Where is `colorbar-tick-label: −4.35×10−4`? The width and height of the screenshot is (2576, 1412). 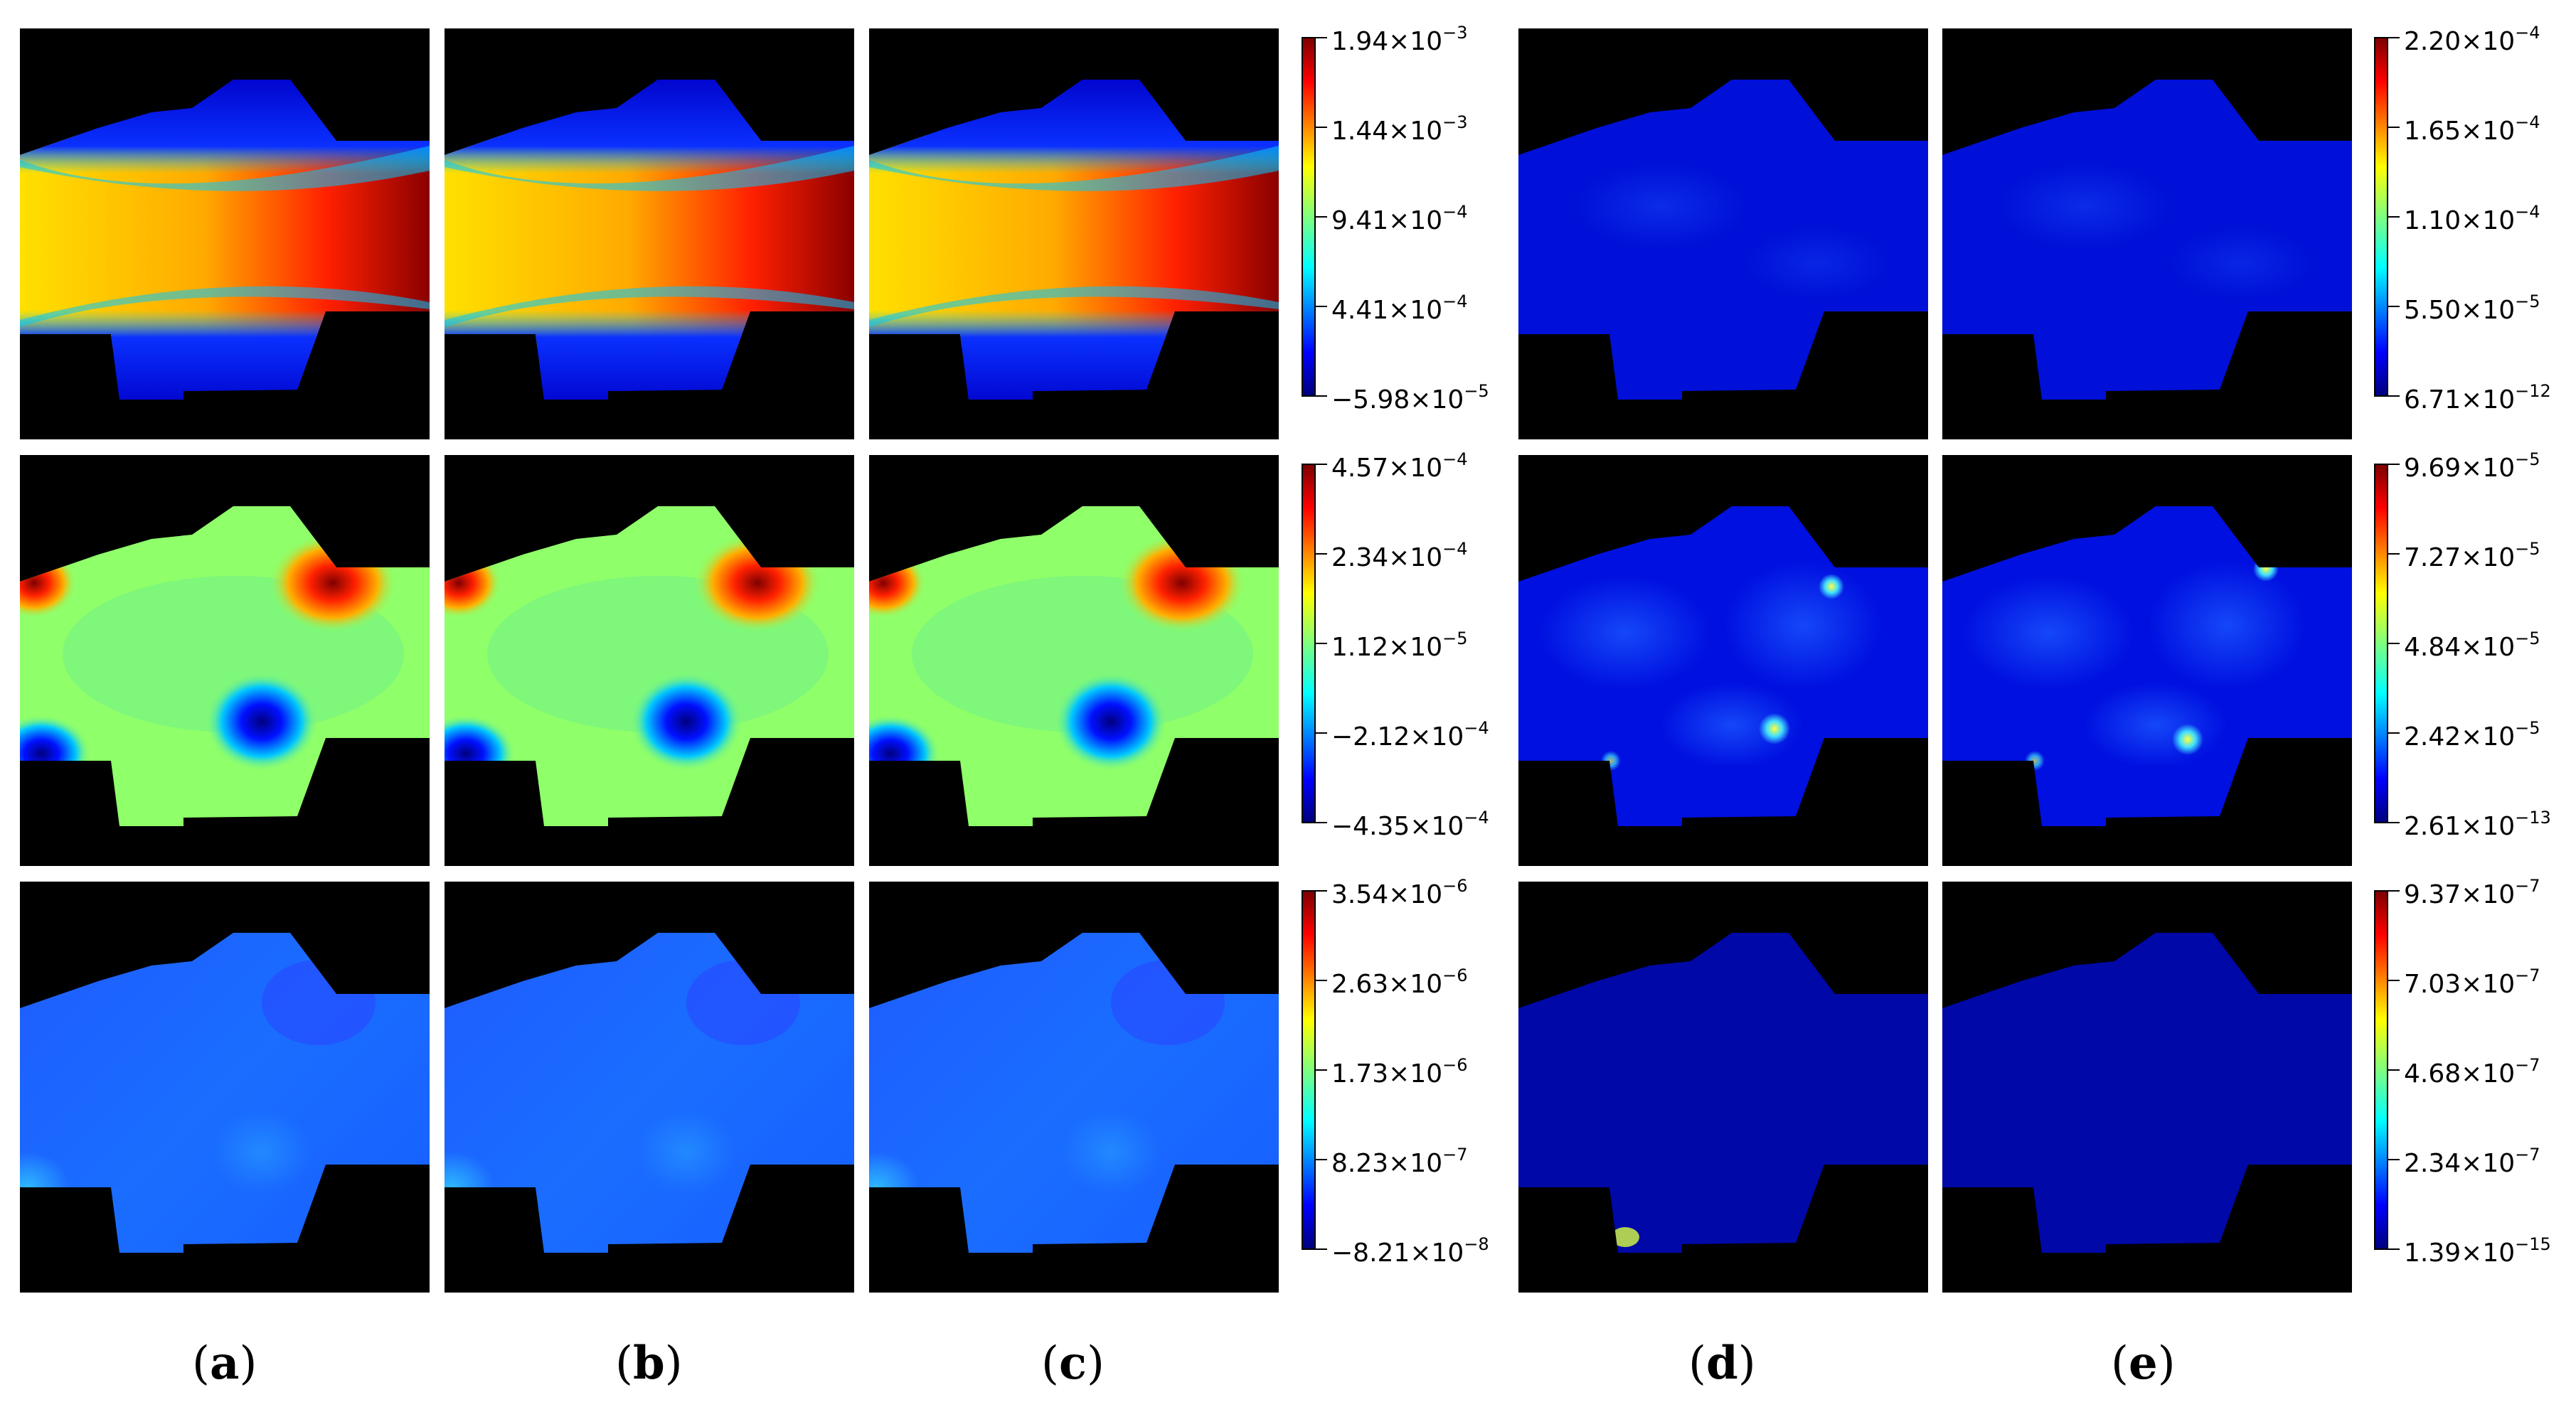
colorbar-tick-label: −4.35×10−4 is located at coordinates (1410, 824).